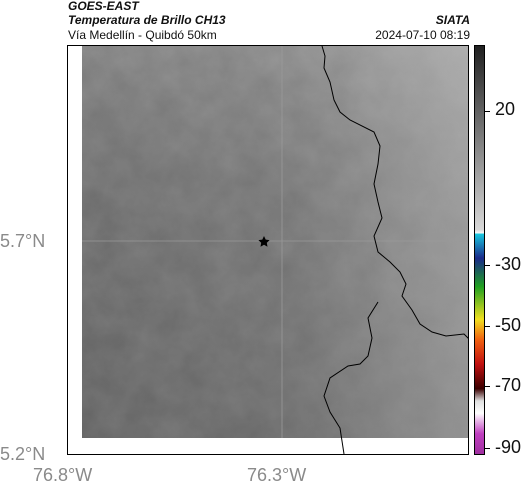  What do you see at coordinates (508, 264) in the screenshot?
I see `colorbar-tick-label: -30` at bounding box center [508, 264].